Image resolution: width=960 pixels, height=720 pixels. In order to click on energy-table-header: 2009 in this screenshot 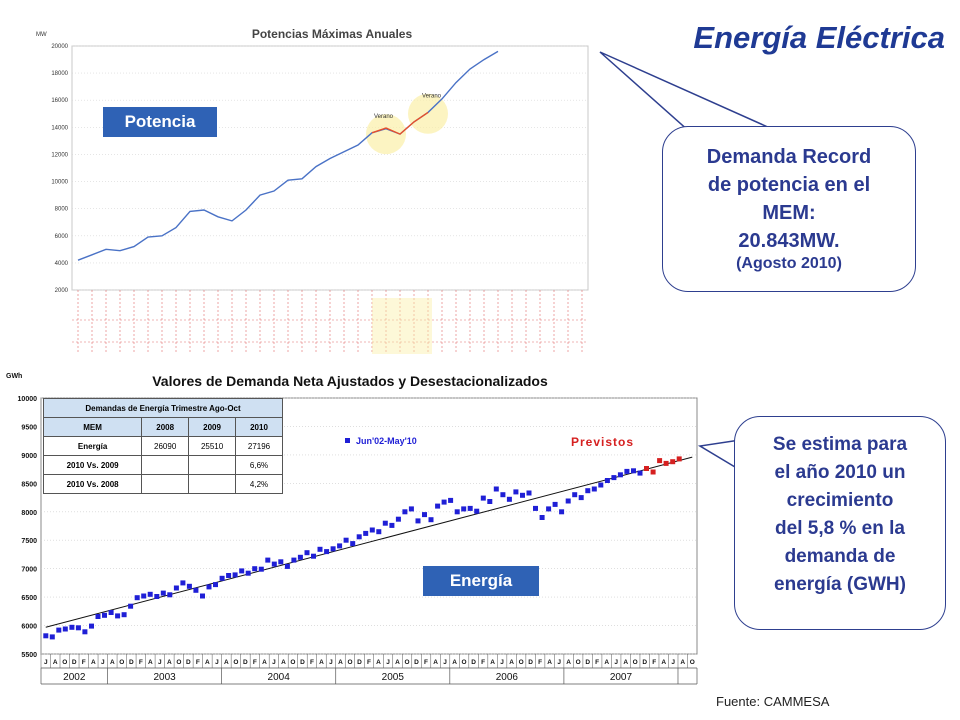, I will do `click(212, 427)`.